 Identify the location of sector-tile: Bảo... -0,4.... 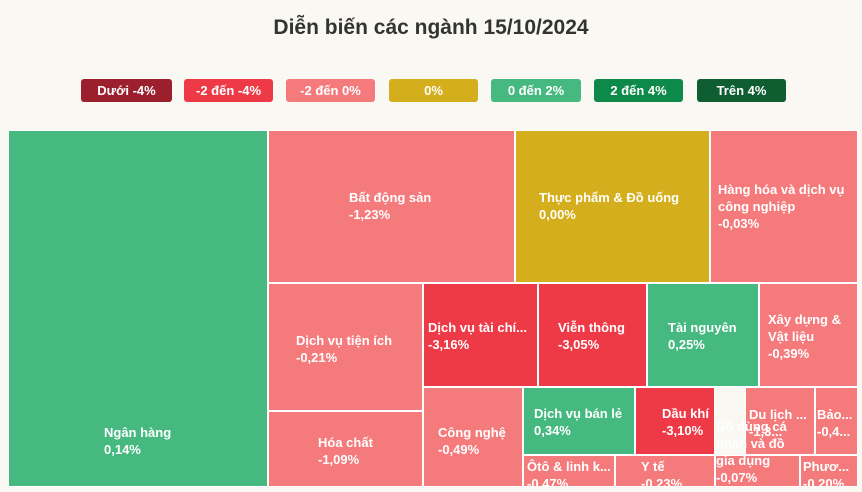
(836, 421).